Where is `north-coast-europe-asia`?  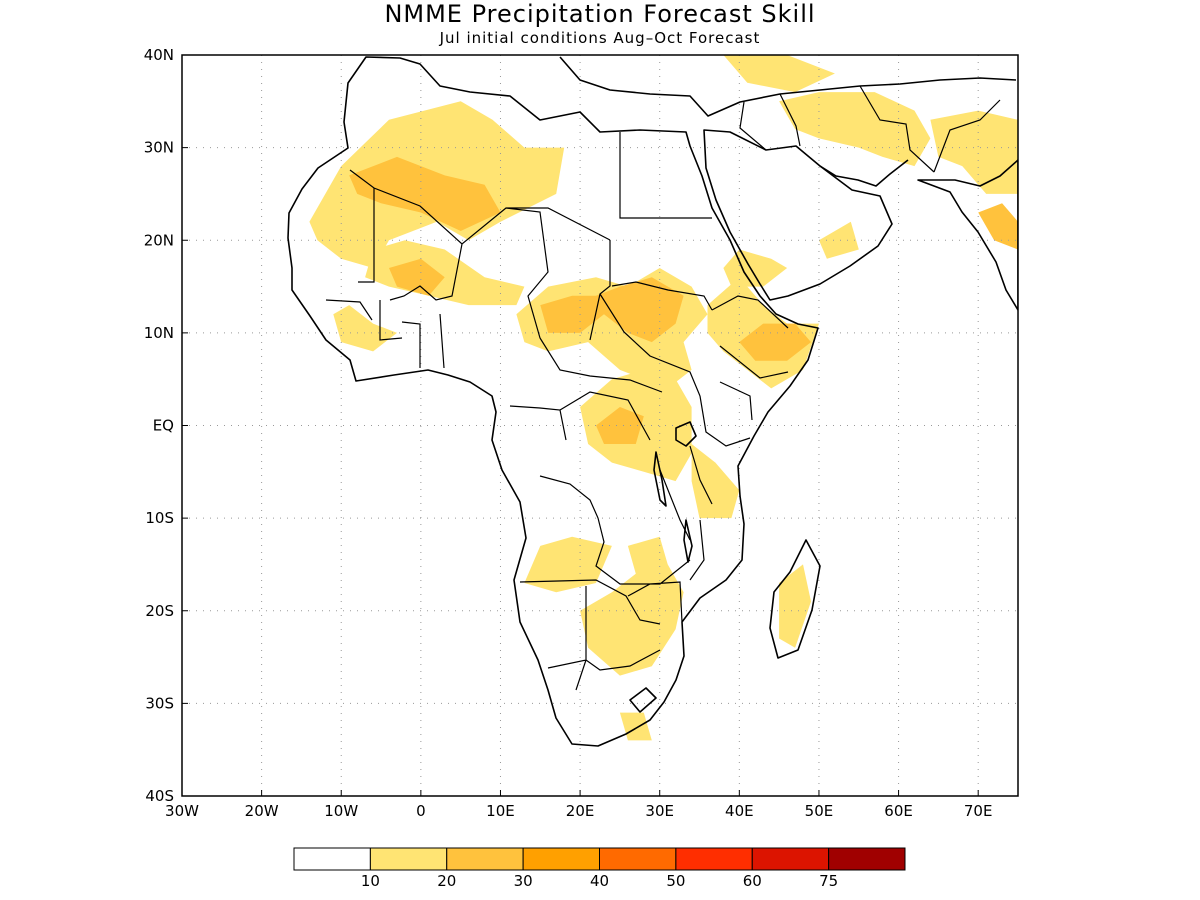 north-coast-europe-asia is located at coordinates (788, 86).